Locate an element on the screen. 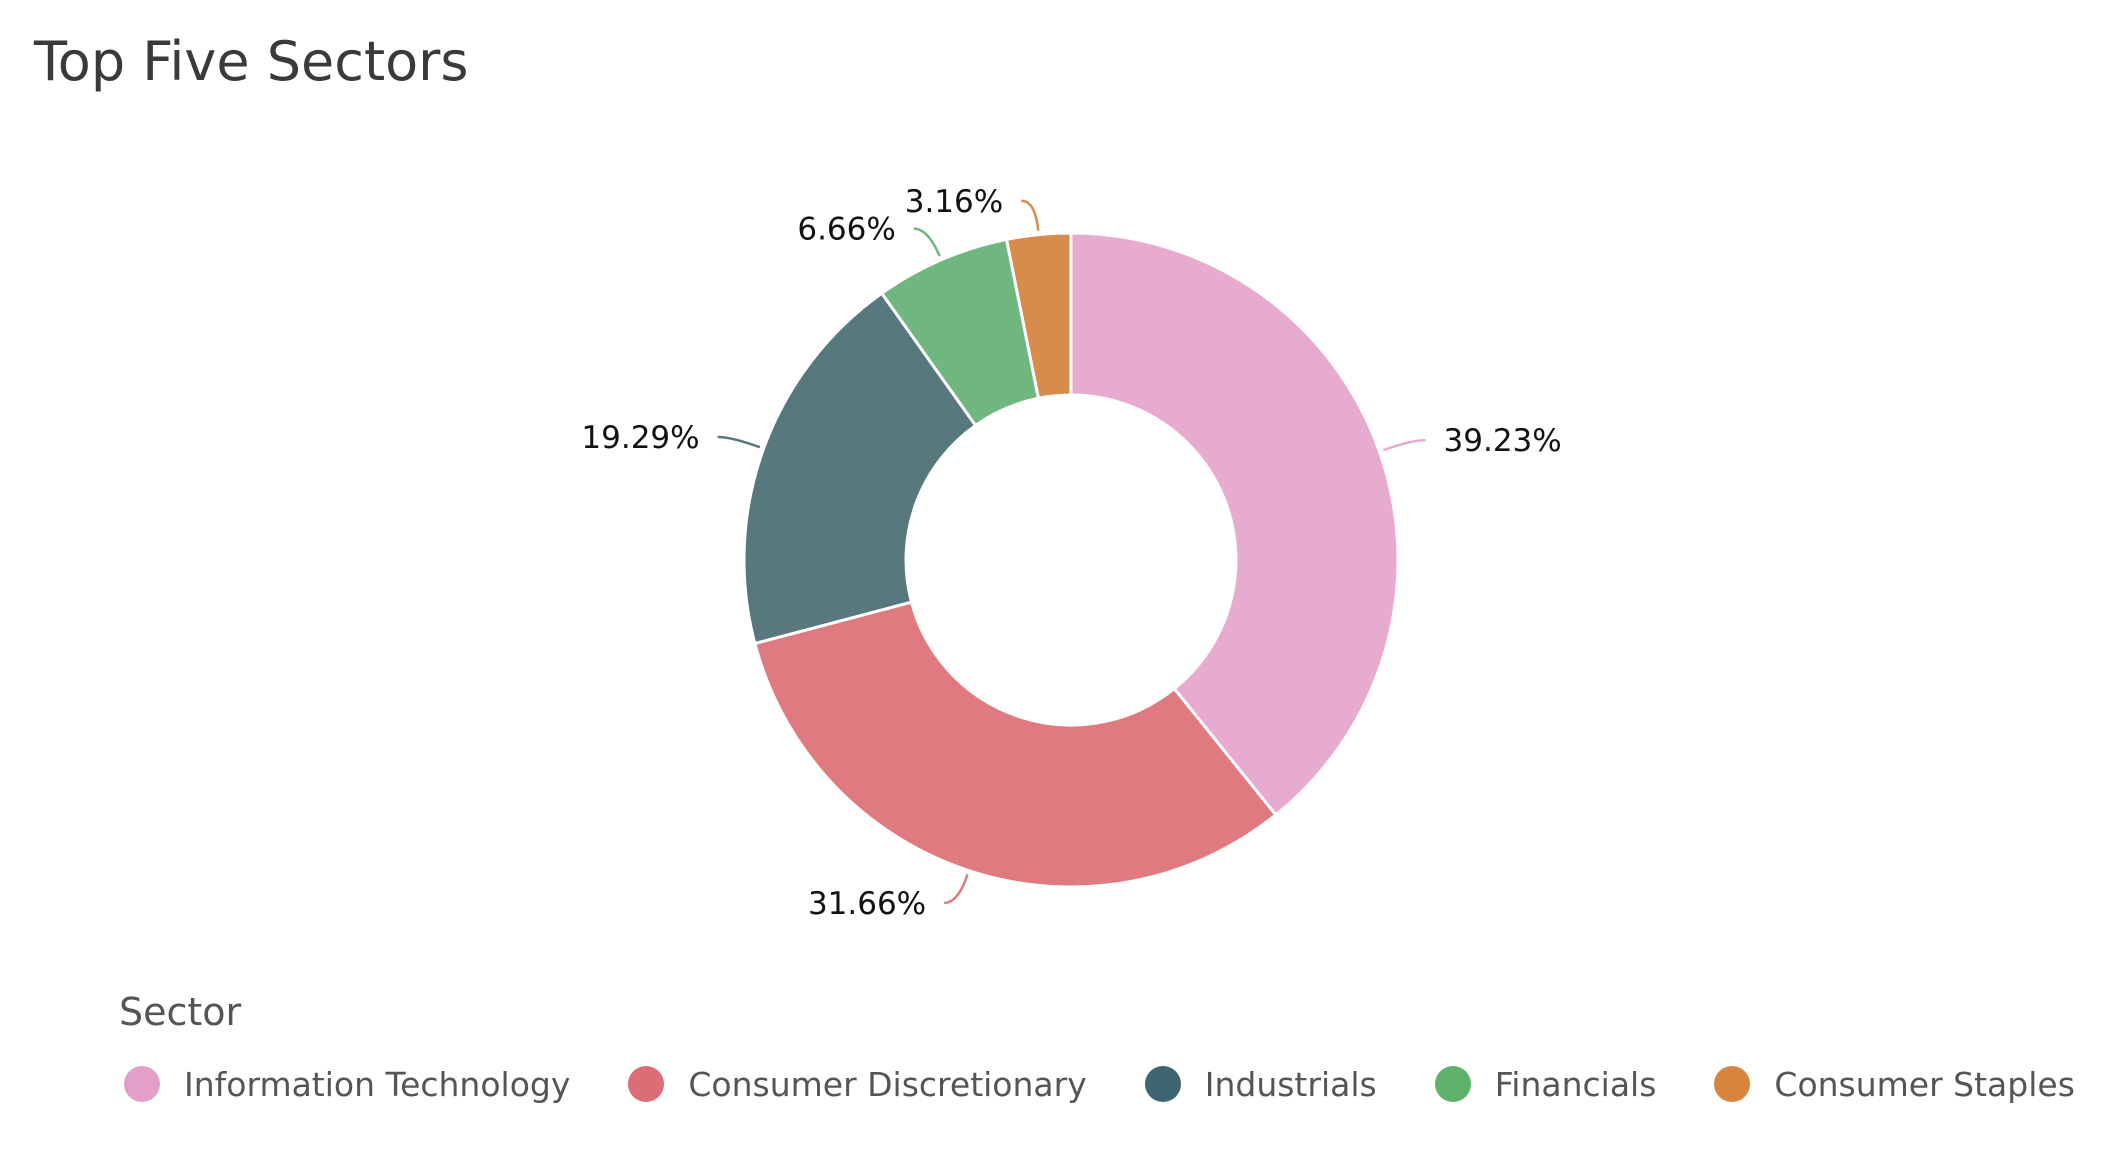  legend-label: Consumer Discretionary is located at coordinates (887, 1084).